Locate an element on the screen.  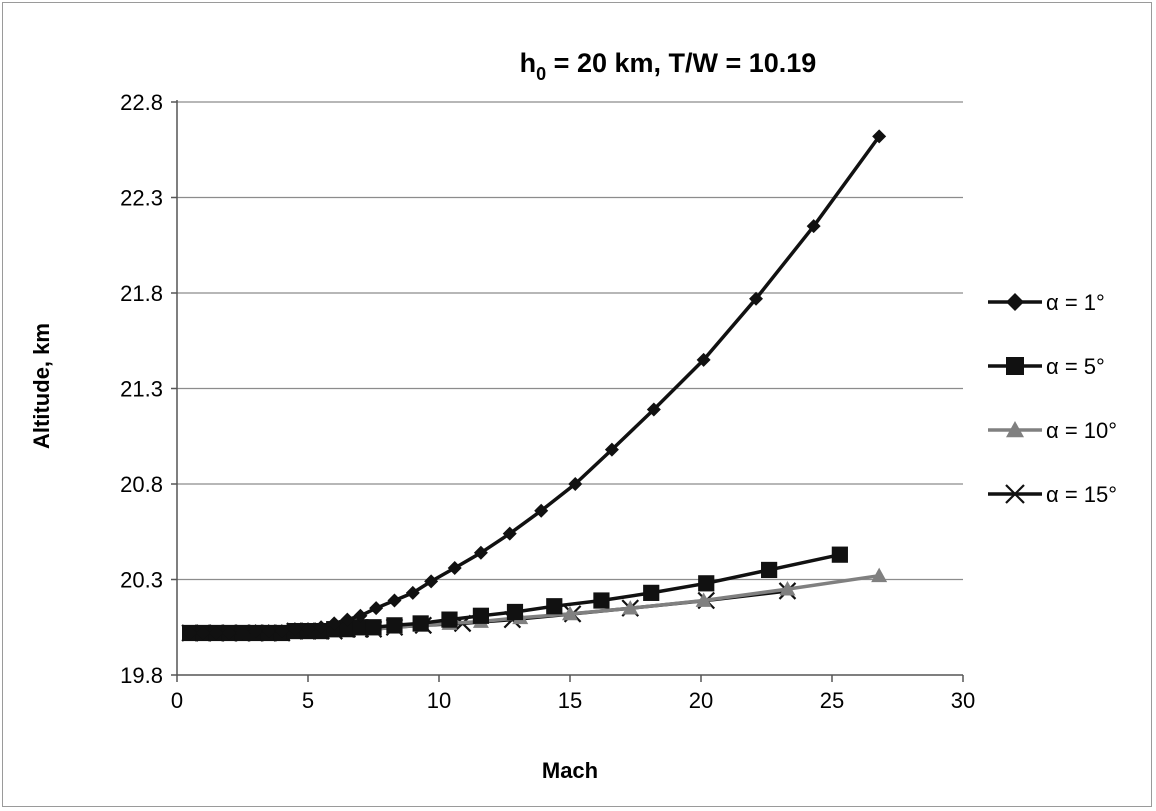
data-point-x is located at coordinates (1015, 494).